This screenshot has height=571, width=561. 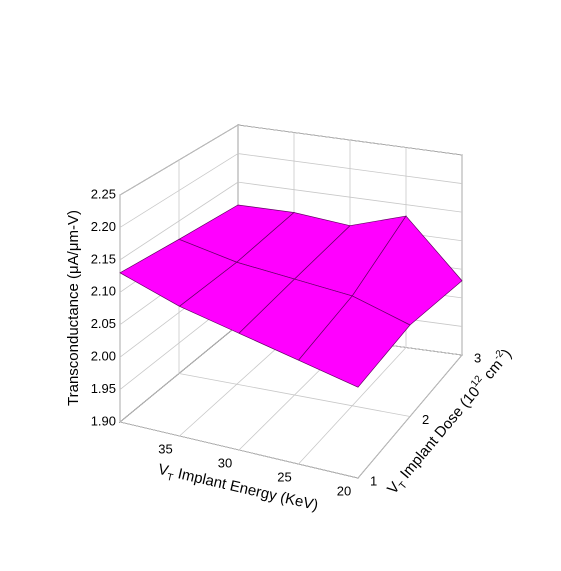 What do you see at coordinates (163, 470) in the screenshot?
I see `x-axis-label-part: V` at bounding box center [163, 470].